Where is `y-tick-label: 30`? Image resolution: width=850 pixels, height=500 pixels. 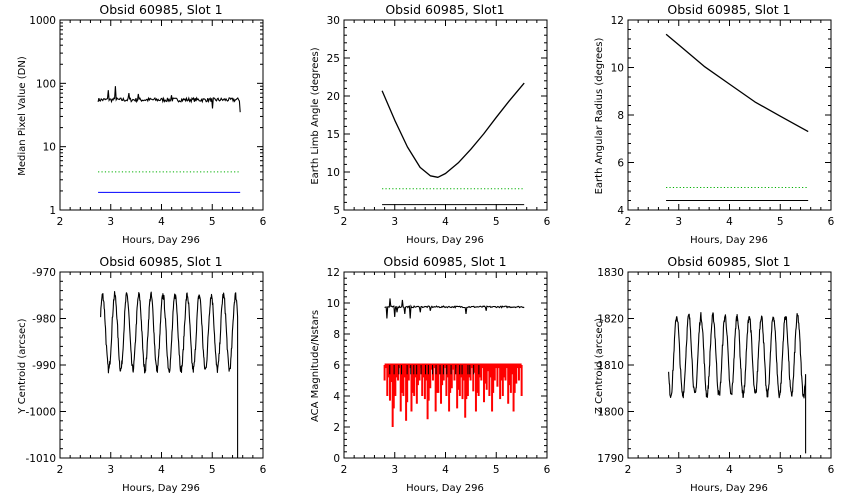
y-tick-label: 30 is located at coordinates (333, 21).